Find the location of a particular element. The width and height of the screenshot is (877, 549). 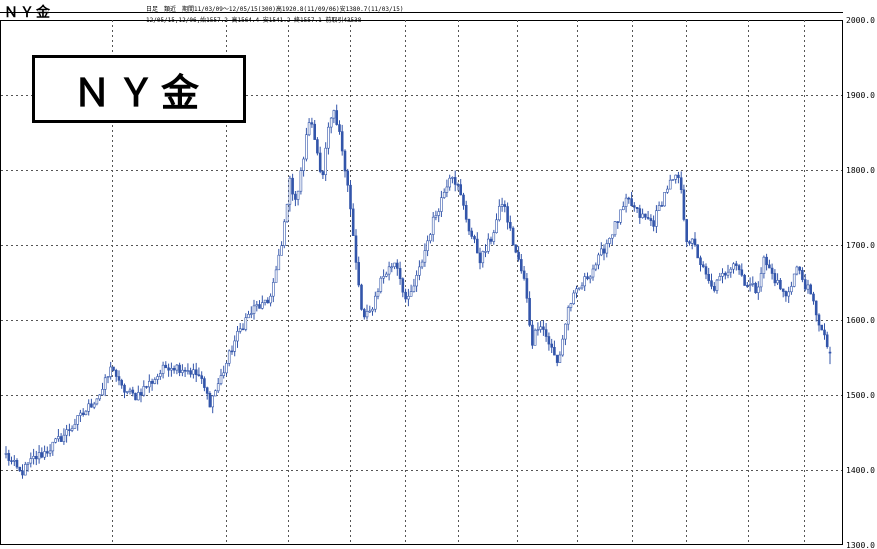

y-tick-label: 1900.0 is located at coordinates (860, 95).